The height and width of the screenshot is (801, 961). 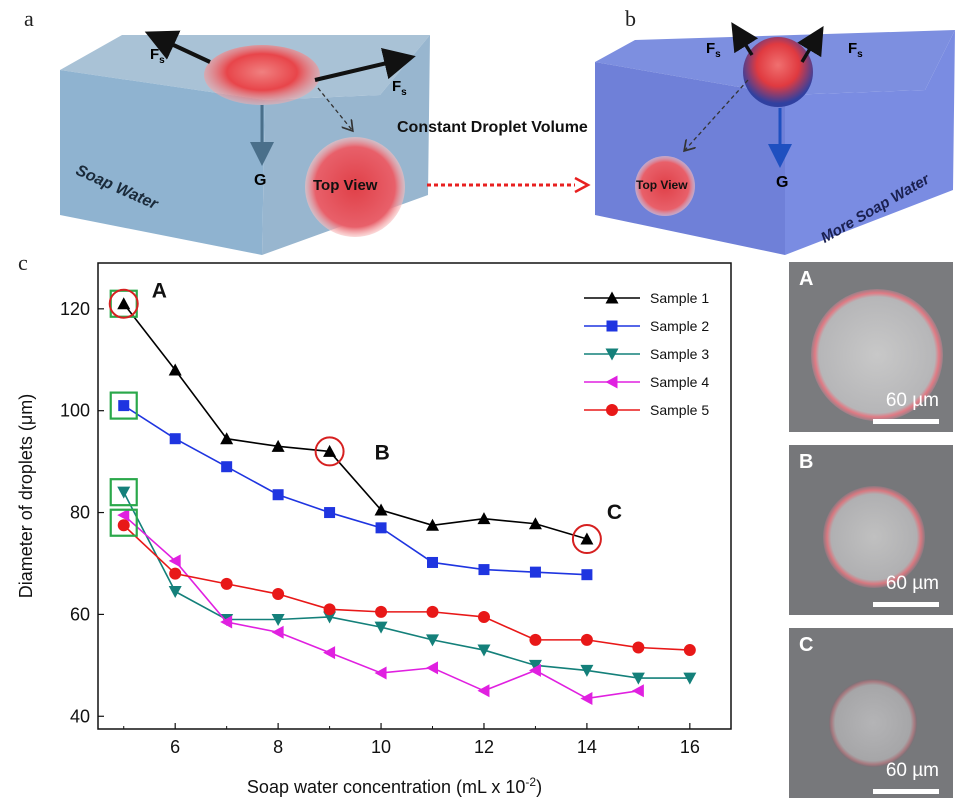 What do you see at coordinates (75, 309) in the screenshot?
I see `y-tick-label: 120` at bounding box center [75, 309].